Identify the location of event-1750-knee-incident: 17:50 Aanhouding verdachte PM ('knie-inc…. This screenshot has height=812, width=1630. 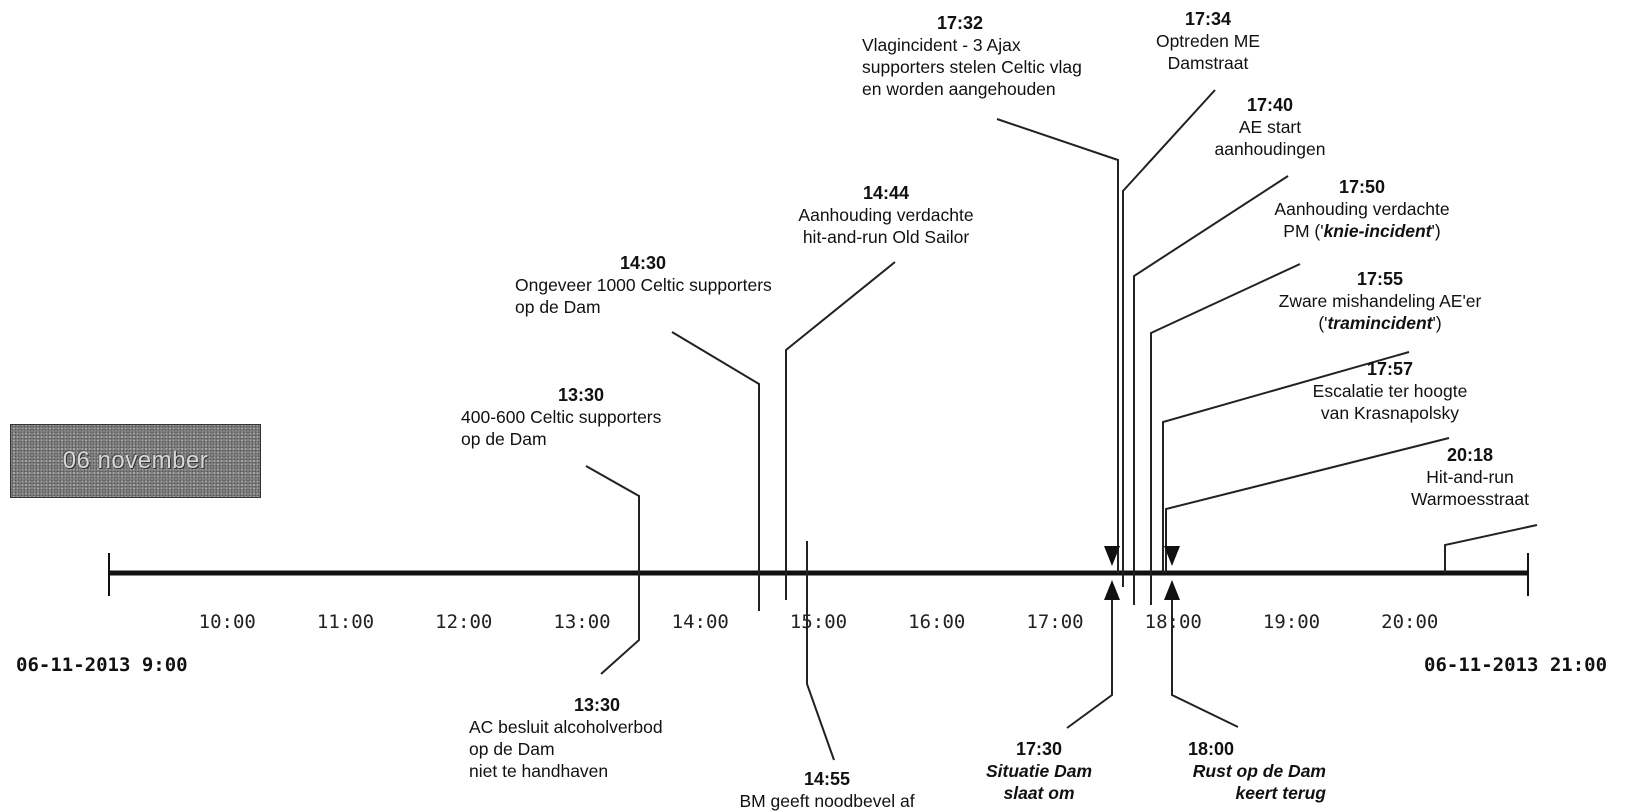
(1362, 209).